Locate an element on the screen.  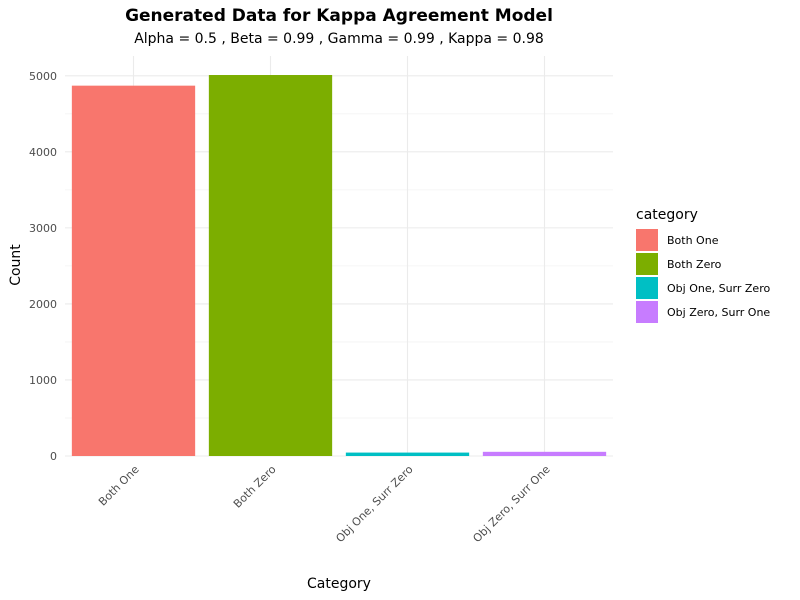
legend-label: Both Zero is located at coordinates (694, 264).